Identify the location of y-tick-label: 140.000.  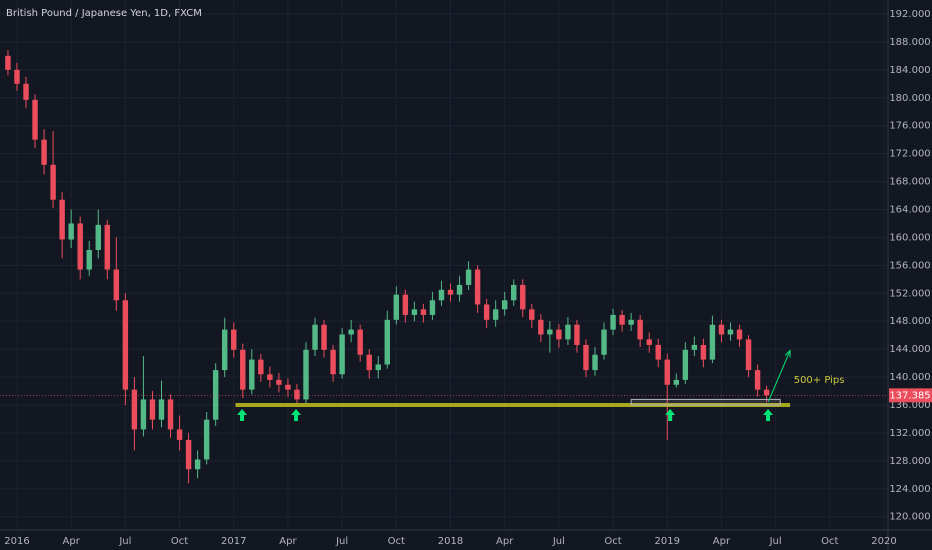
(909, 377).